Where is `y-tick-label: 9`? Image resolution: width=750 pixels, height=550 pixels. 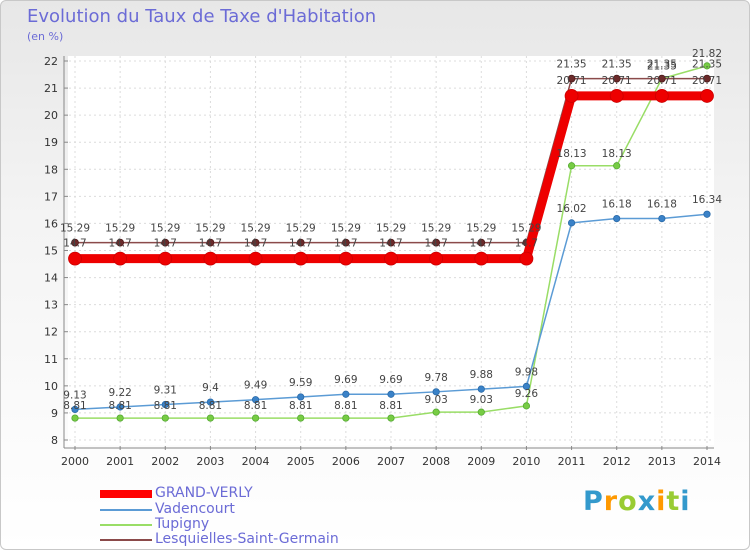
y-tick-label: 9 is located at coordinates (54, 413).